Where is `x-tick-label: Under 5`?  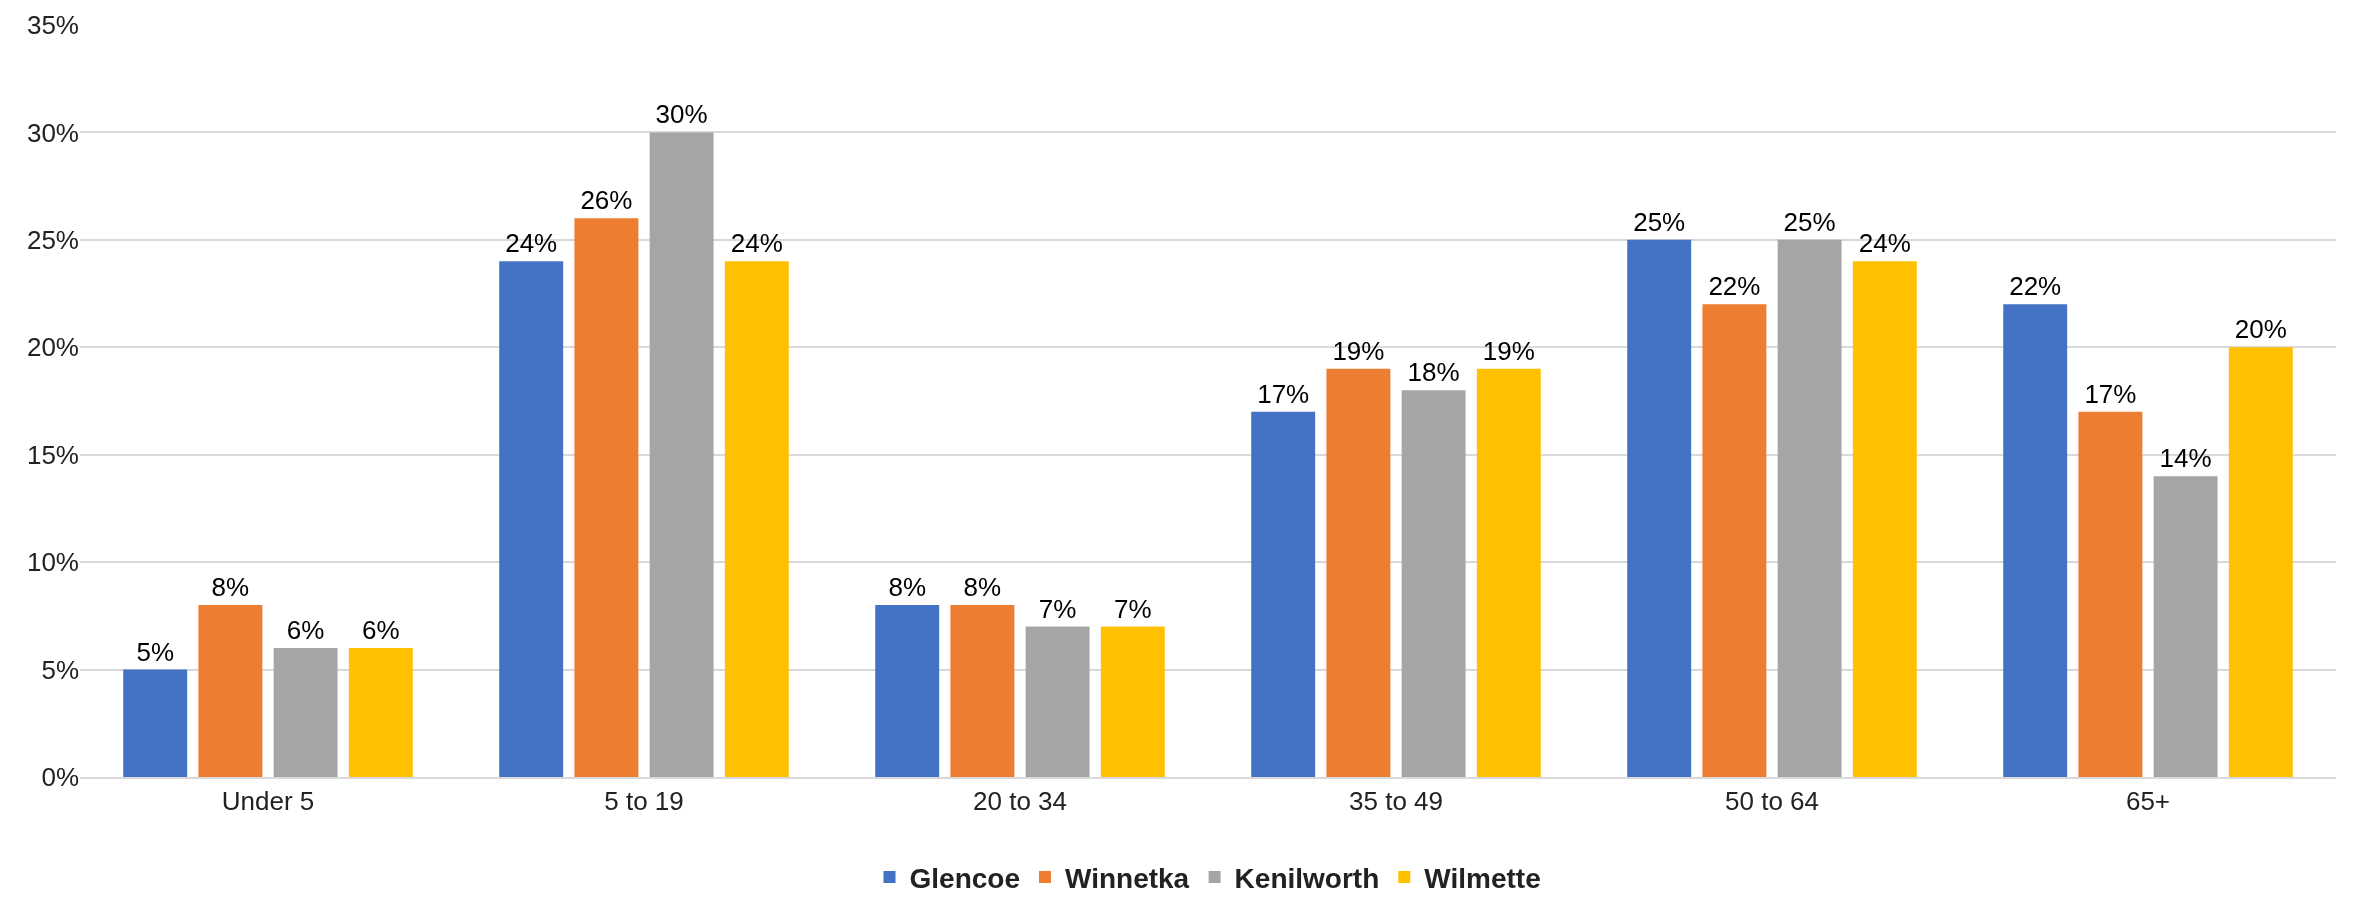 x-tick-label: Under 5 is located at coordinates (268, 800).